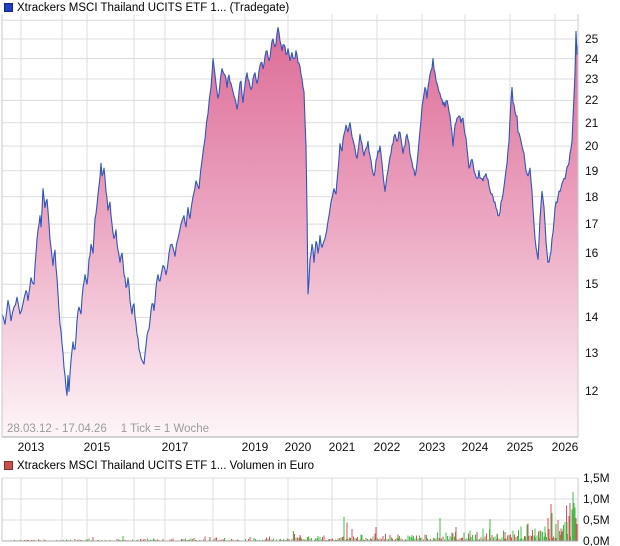  What do you see at coordinates (592, 100) in the screenshot?
I see `y-axis-label-22: 22` at bounding box center [592, 100].